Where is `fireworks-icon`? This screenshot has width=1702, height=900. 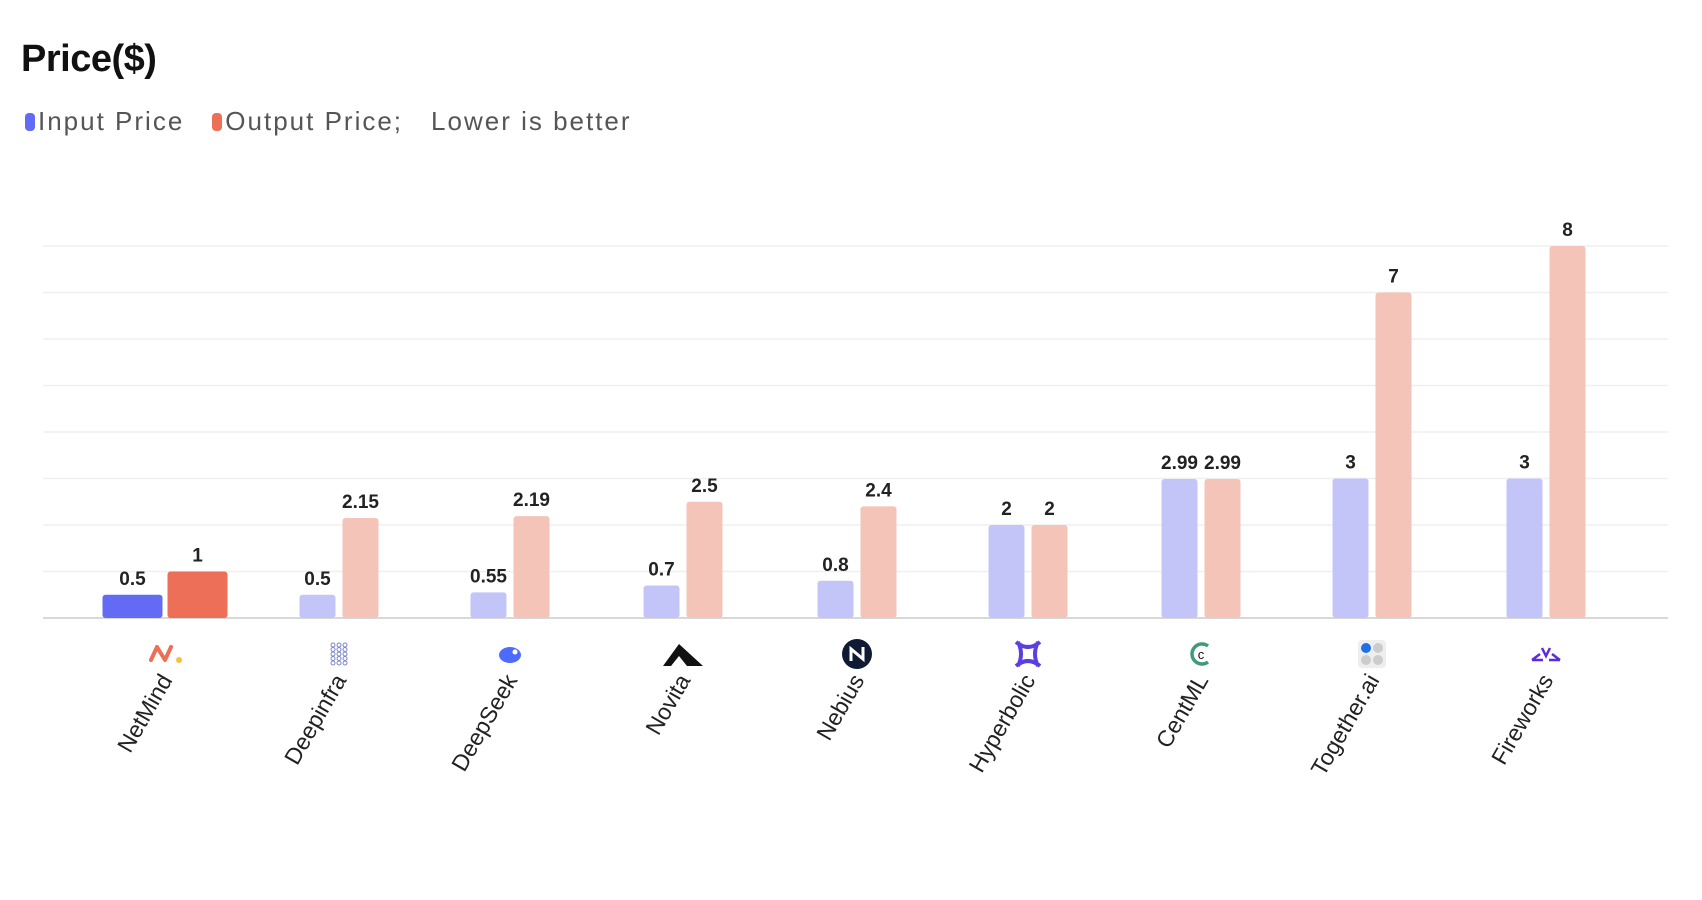
fireworks-icon is located at coordinates (1546, 654).